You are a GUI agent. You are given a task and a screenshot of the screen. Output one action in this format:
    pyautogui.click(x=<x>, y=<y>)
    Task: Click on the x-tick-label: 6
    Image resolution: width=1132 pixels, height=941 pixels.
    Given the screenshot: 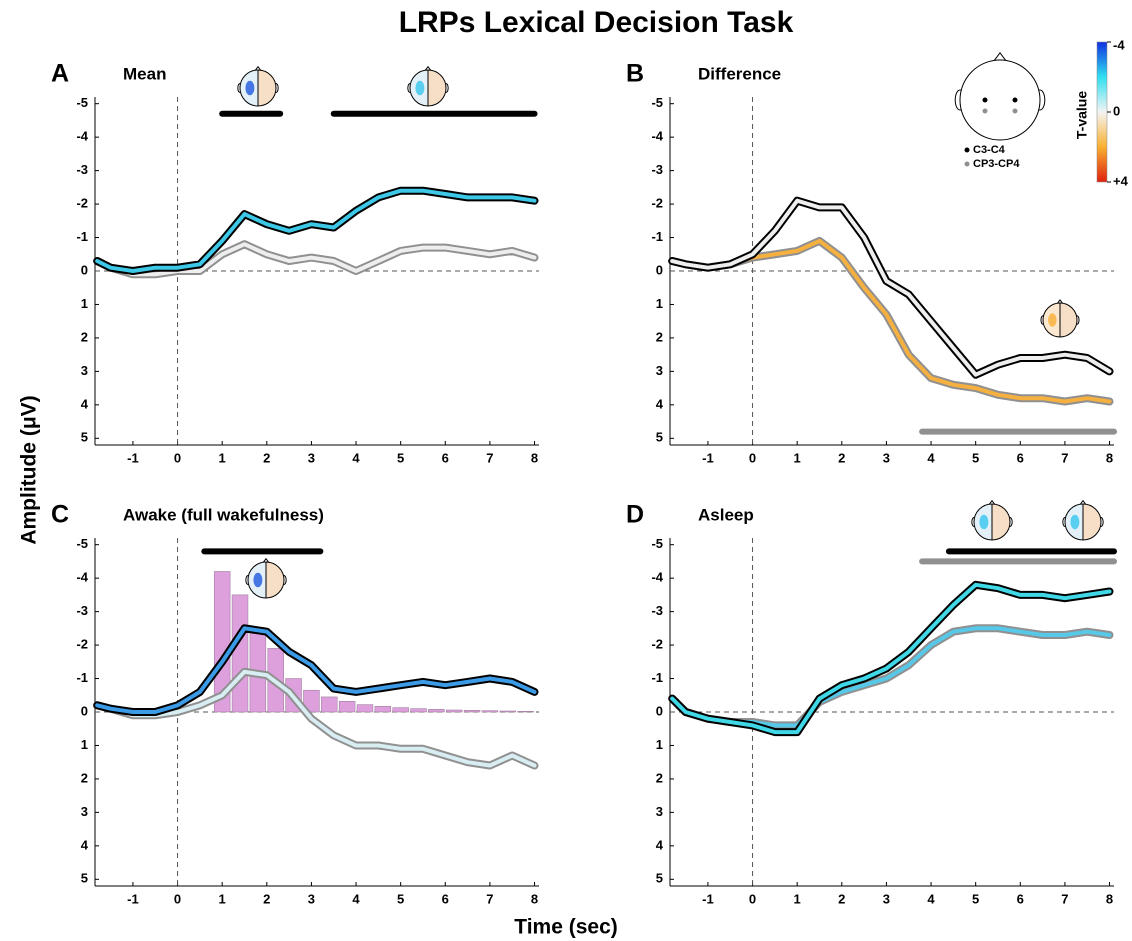 What is the action you would take?
    pyautogui.click(x=445, y=457)
    